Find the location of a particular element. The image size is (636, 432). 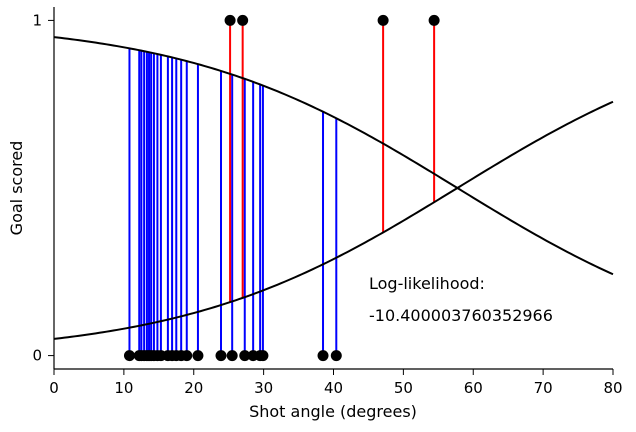

log-likelihood-value: -10.400003760352966 is located at coordinates (461, 315).